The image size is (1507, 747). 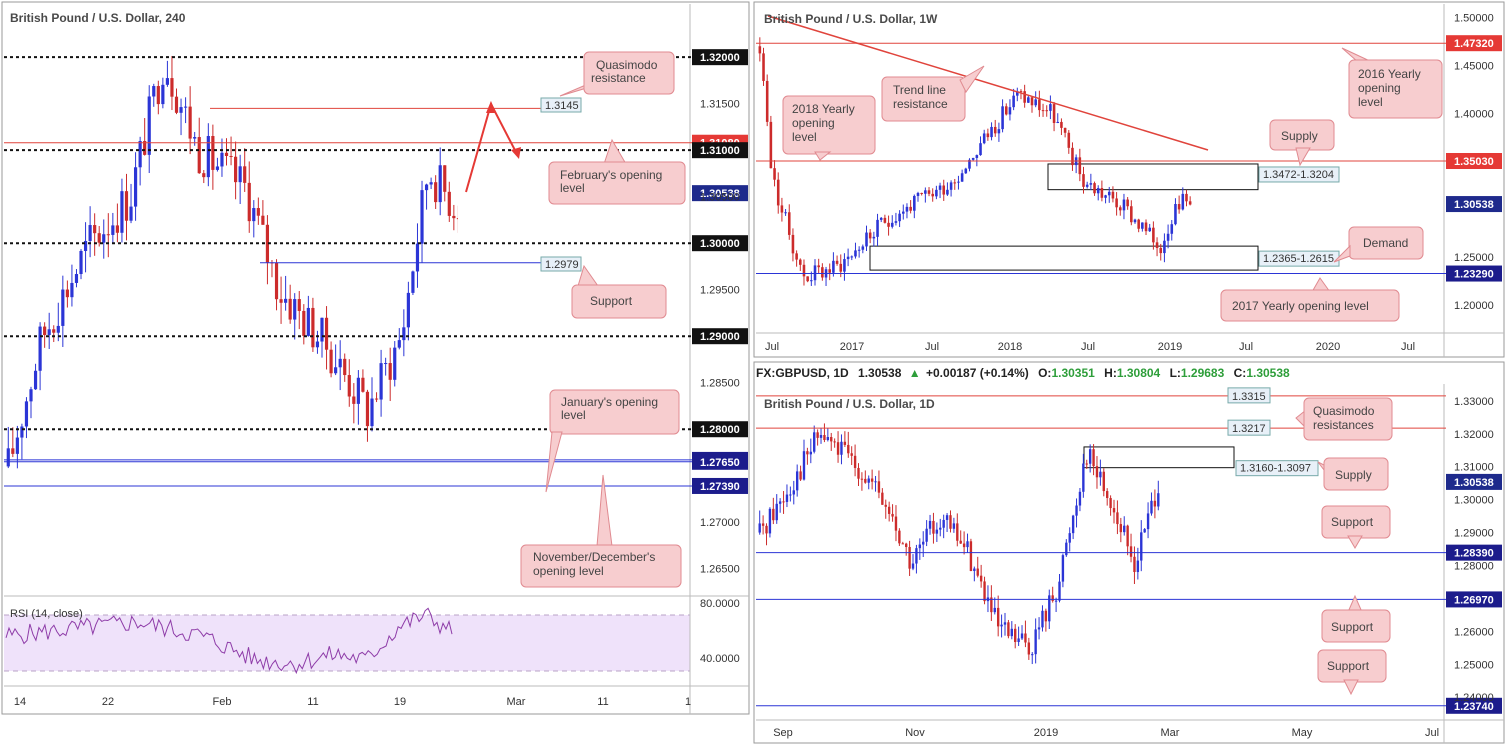 I want to click on svg-text: level, so click(x=1370, y=102).